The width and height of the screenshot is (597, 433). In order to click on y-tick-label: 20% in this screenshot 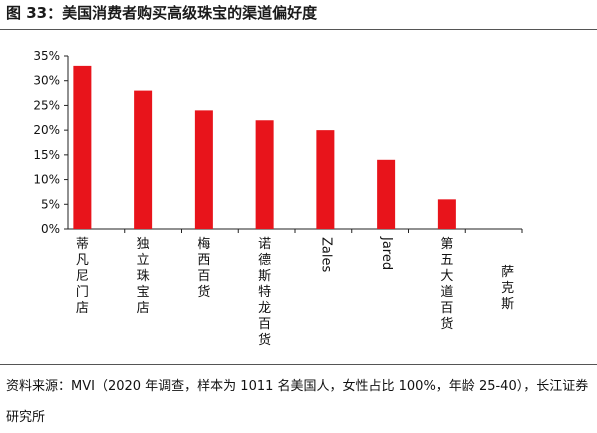, I will do `click(46, 130)`.